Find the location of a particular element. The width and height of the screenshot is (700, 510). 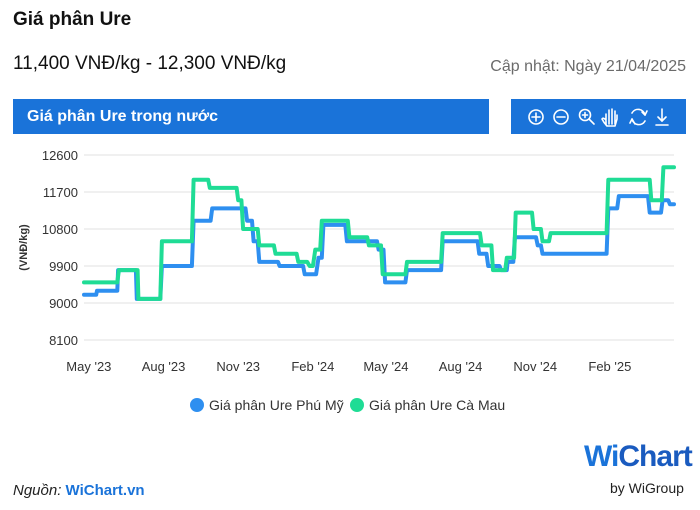

legend-label: Giá phân Ure Cà Mau is located at coordinates (437, 405).